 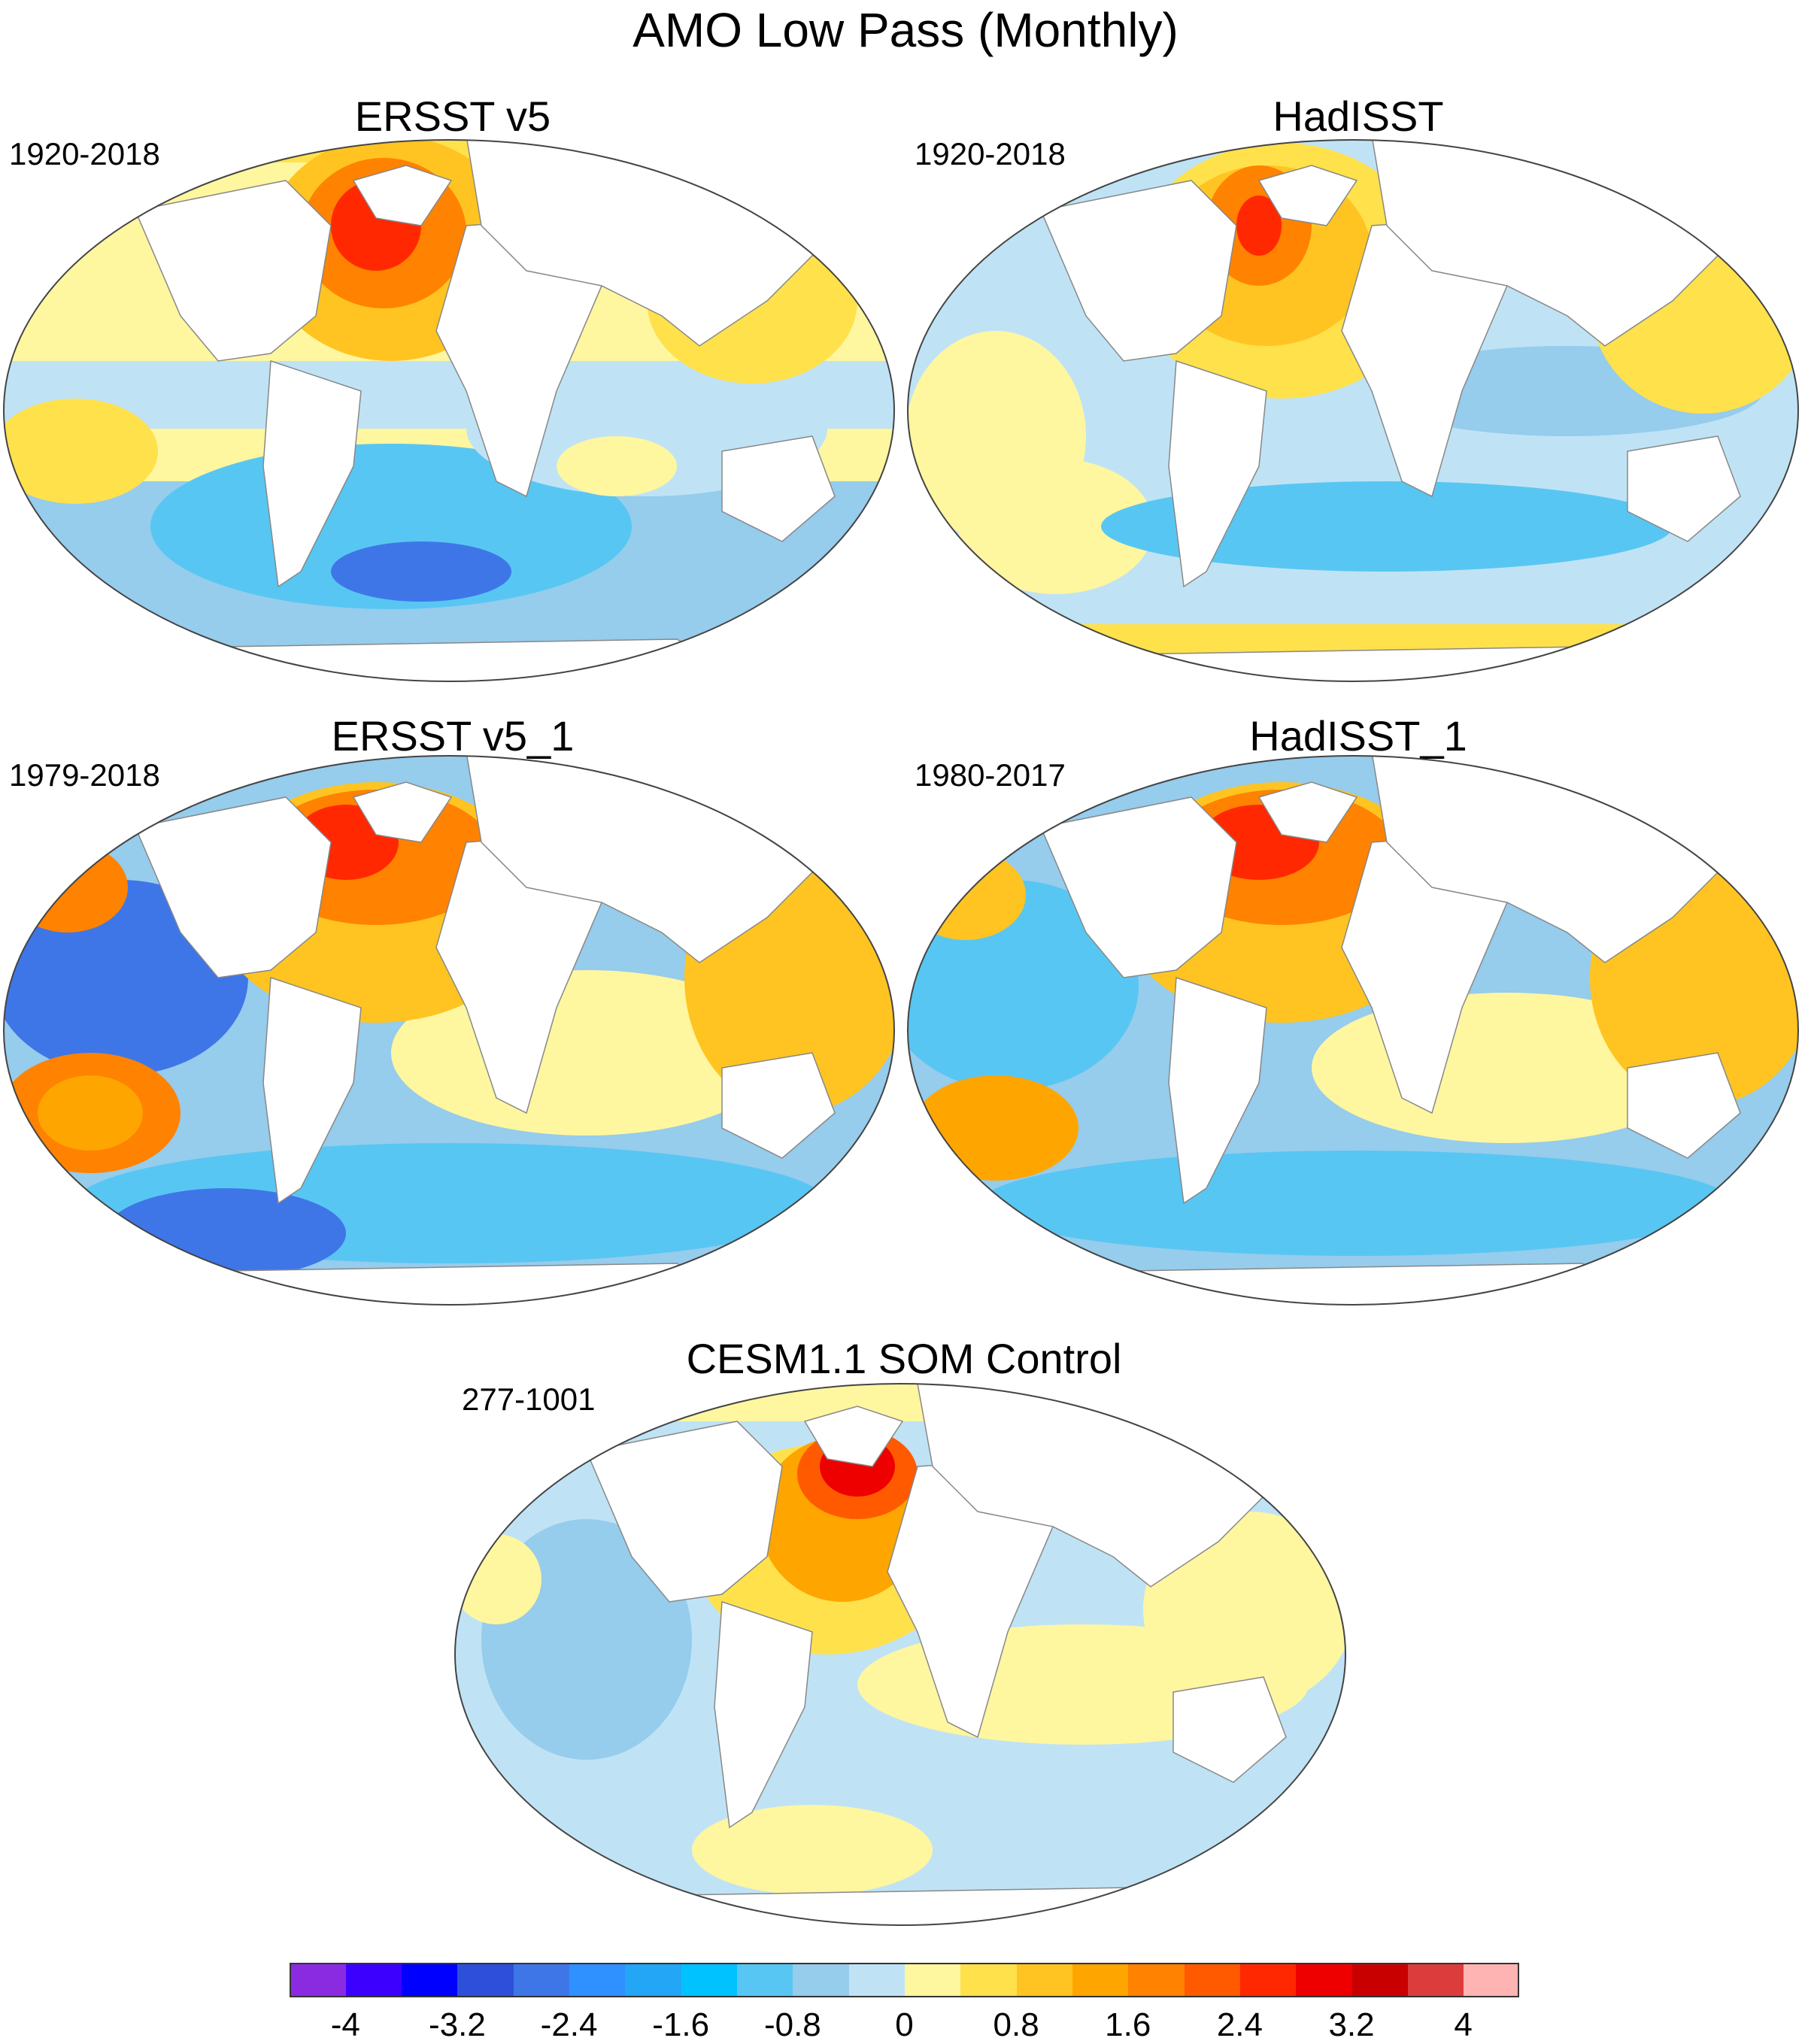 I want to click on colorbar-tick-label: 3.2, so click(x=1352, y=2024).